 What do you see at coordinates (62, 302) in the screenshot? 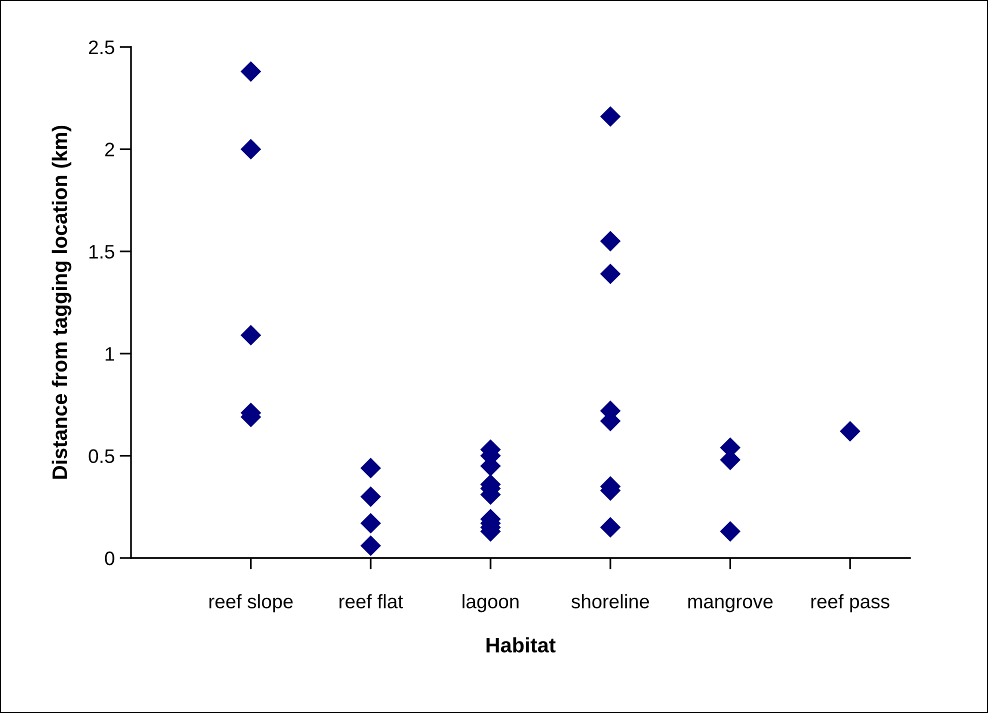
I see `y-axis-title: Distance from tagging location (km)` at bounding box center [62, 302].